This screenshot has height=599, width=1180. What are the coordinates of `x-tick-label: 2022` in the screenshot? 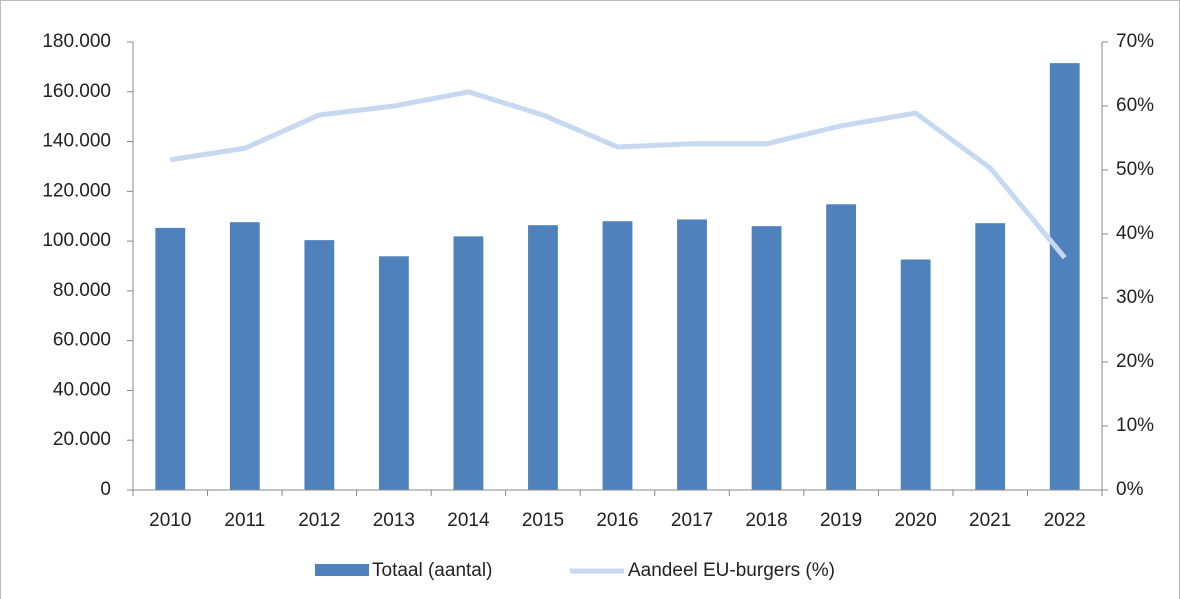 It's located at (1065, 520).